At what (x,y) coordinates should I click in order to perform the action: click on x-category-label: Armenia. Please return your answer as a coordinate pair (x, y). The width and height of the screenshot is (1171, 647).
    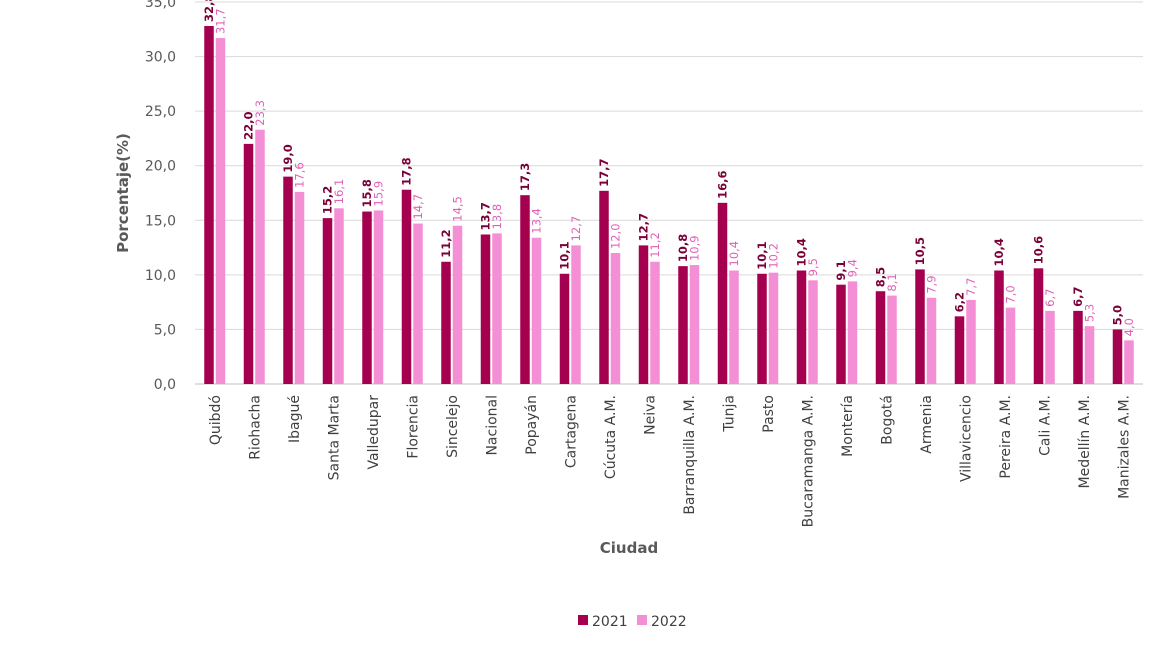
    Looking at the image, I should click on (927, 424).